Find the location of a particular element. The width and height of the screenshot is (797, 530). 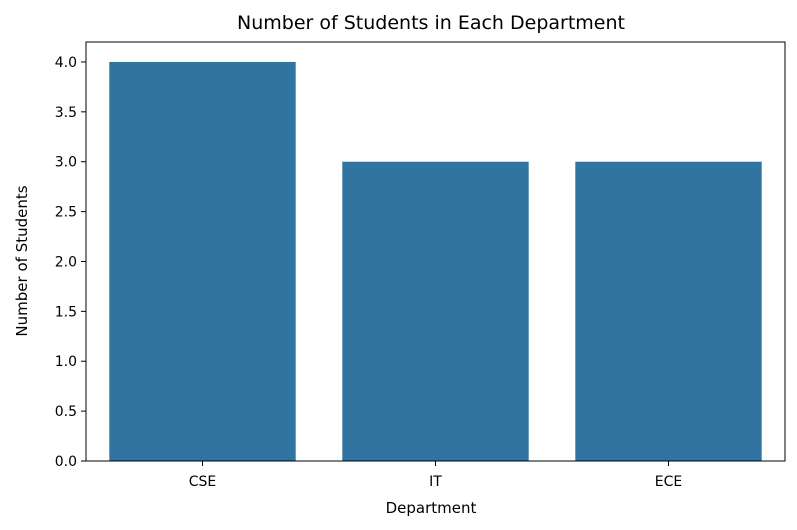

y-tick-label: 2.0 is located at coordinates (66, 262).